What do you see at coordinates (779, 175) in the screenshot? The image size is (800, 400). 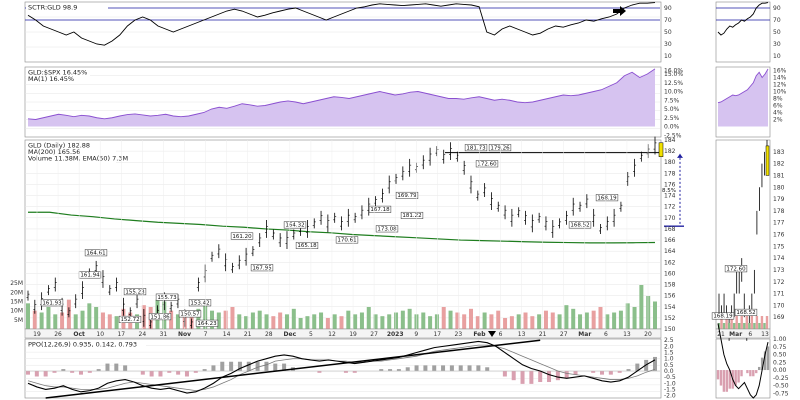 I see `side-y-tick-label: 181` at bounding box center [779, 175].